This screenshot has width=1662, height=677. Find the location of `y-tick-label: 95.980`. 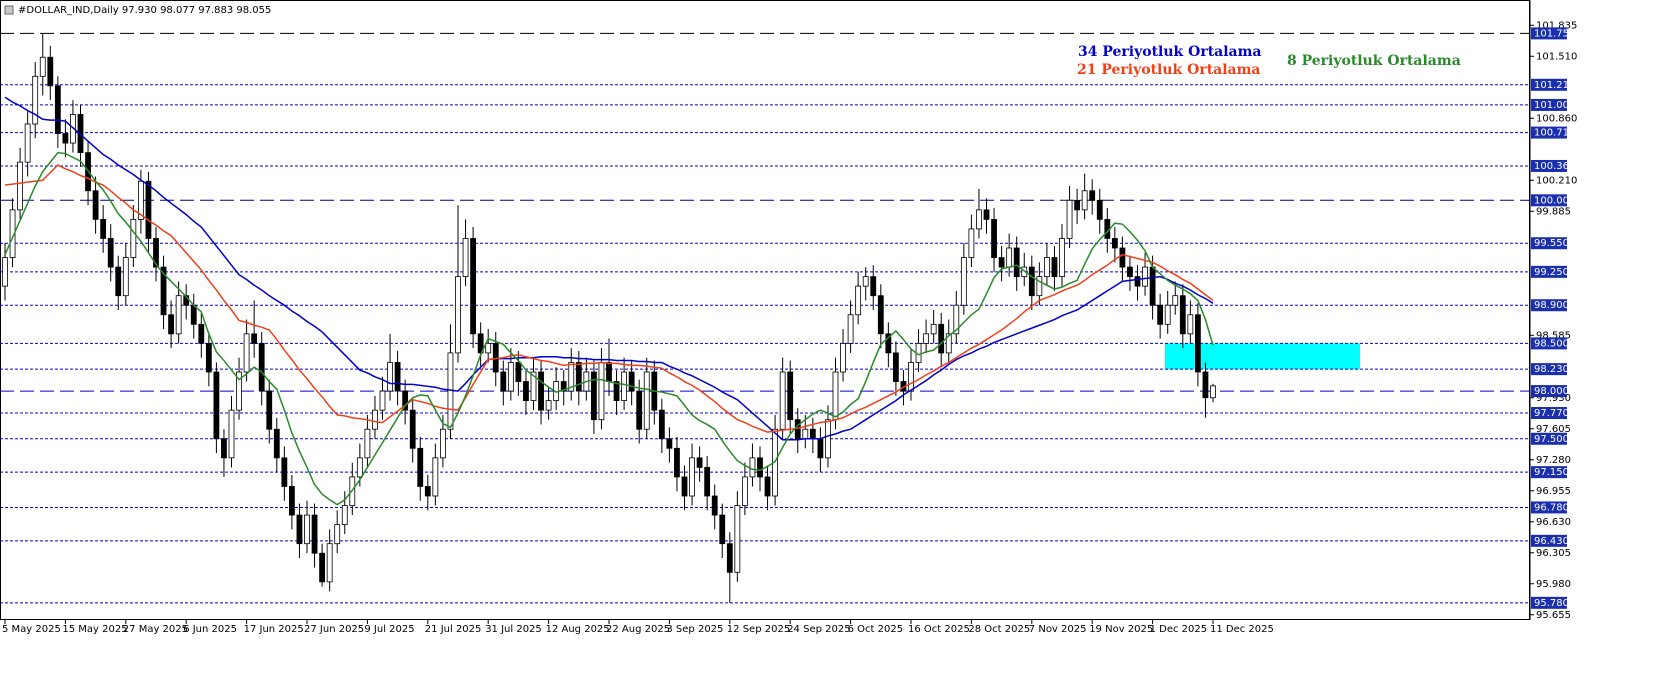

y-tick-label: 95.980 is located at coordinates (1553, 584).